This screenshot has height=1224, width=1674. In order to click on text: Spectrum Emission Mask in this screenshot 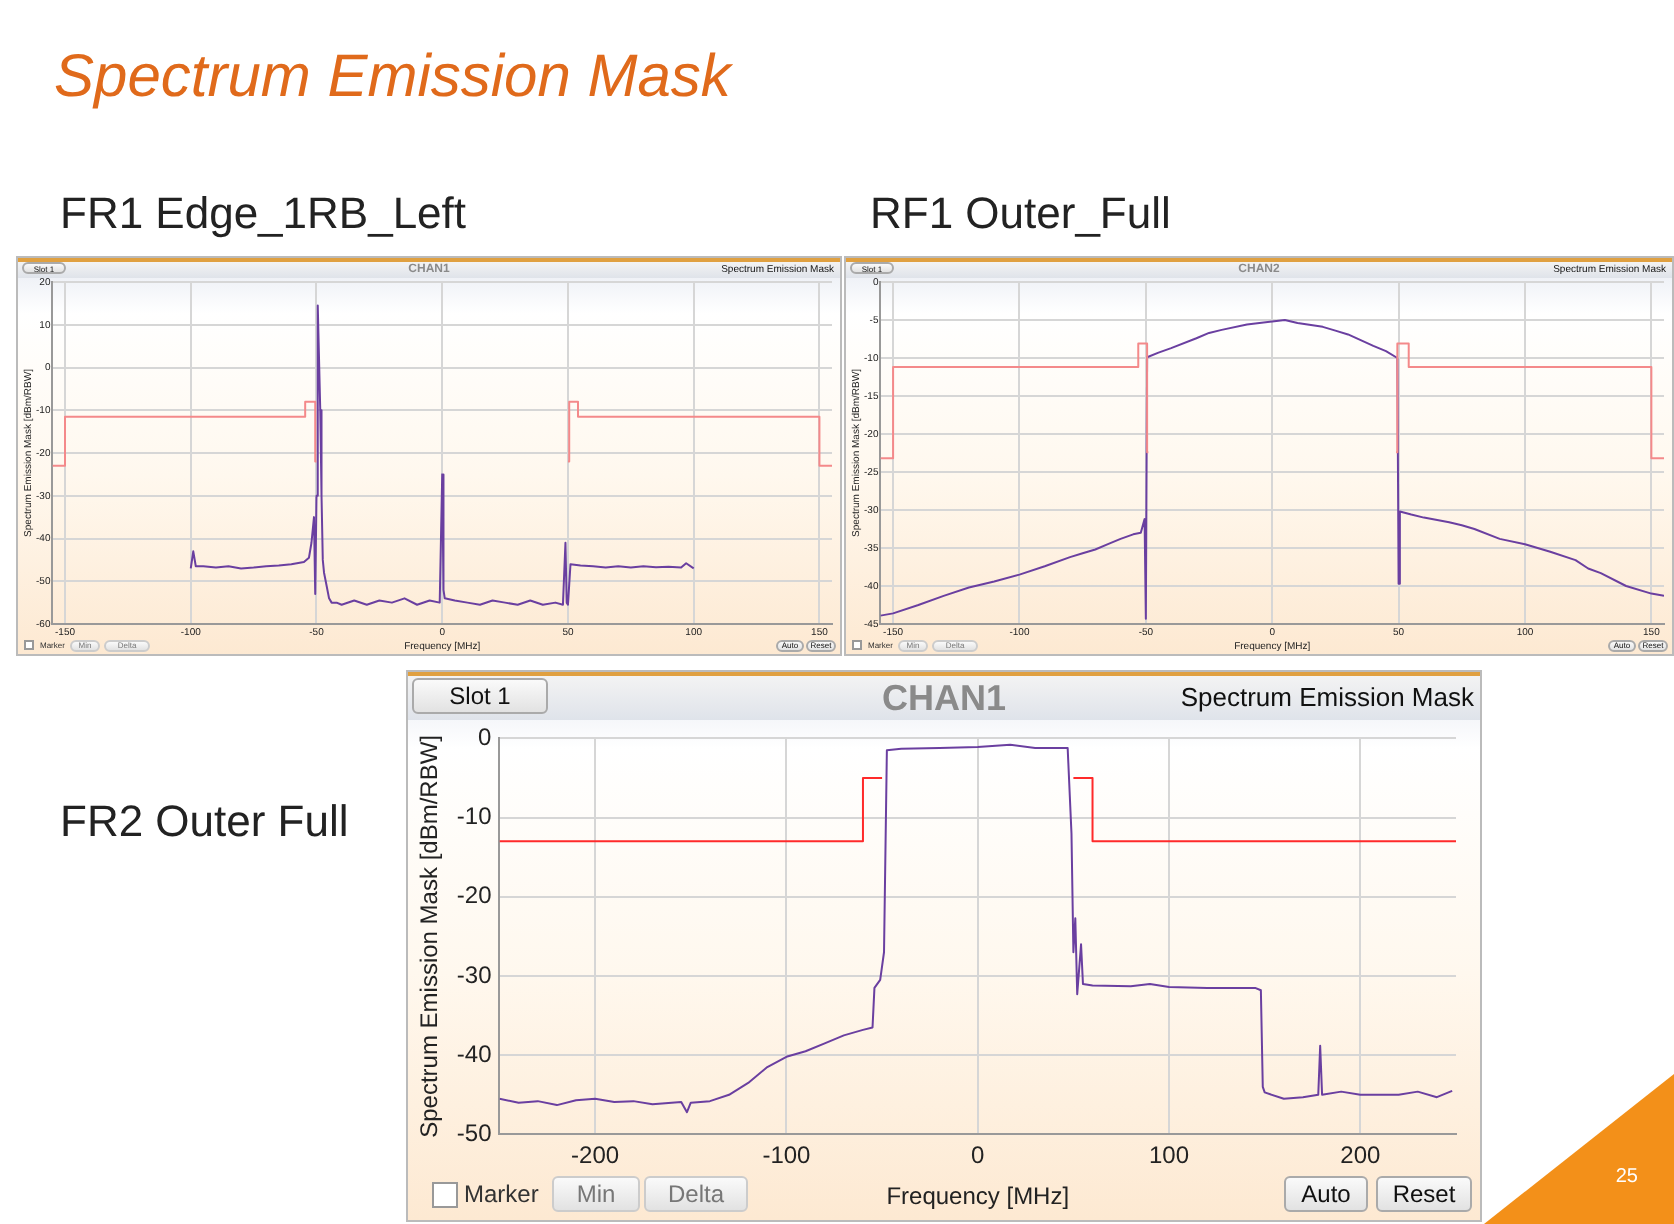, I will do `click(392, 78)`.